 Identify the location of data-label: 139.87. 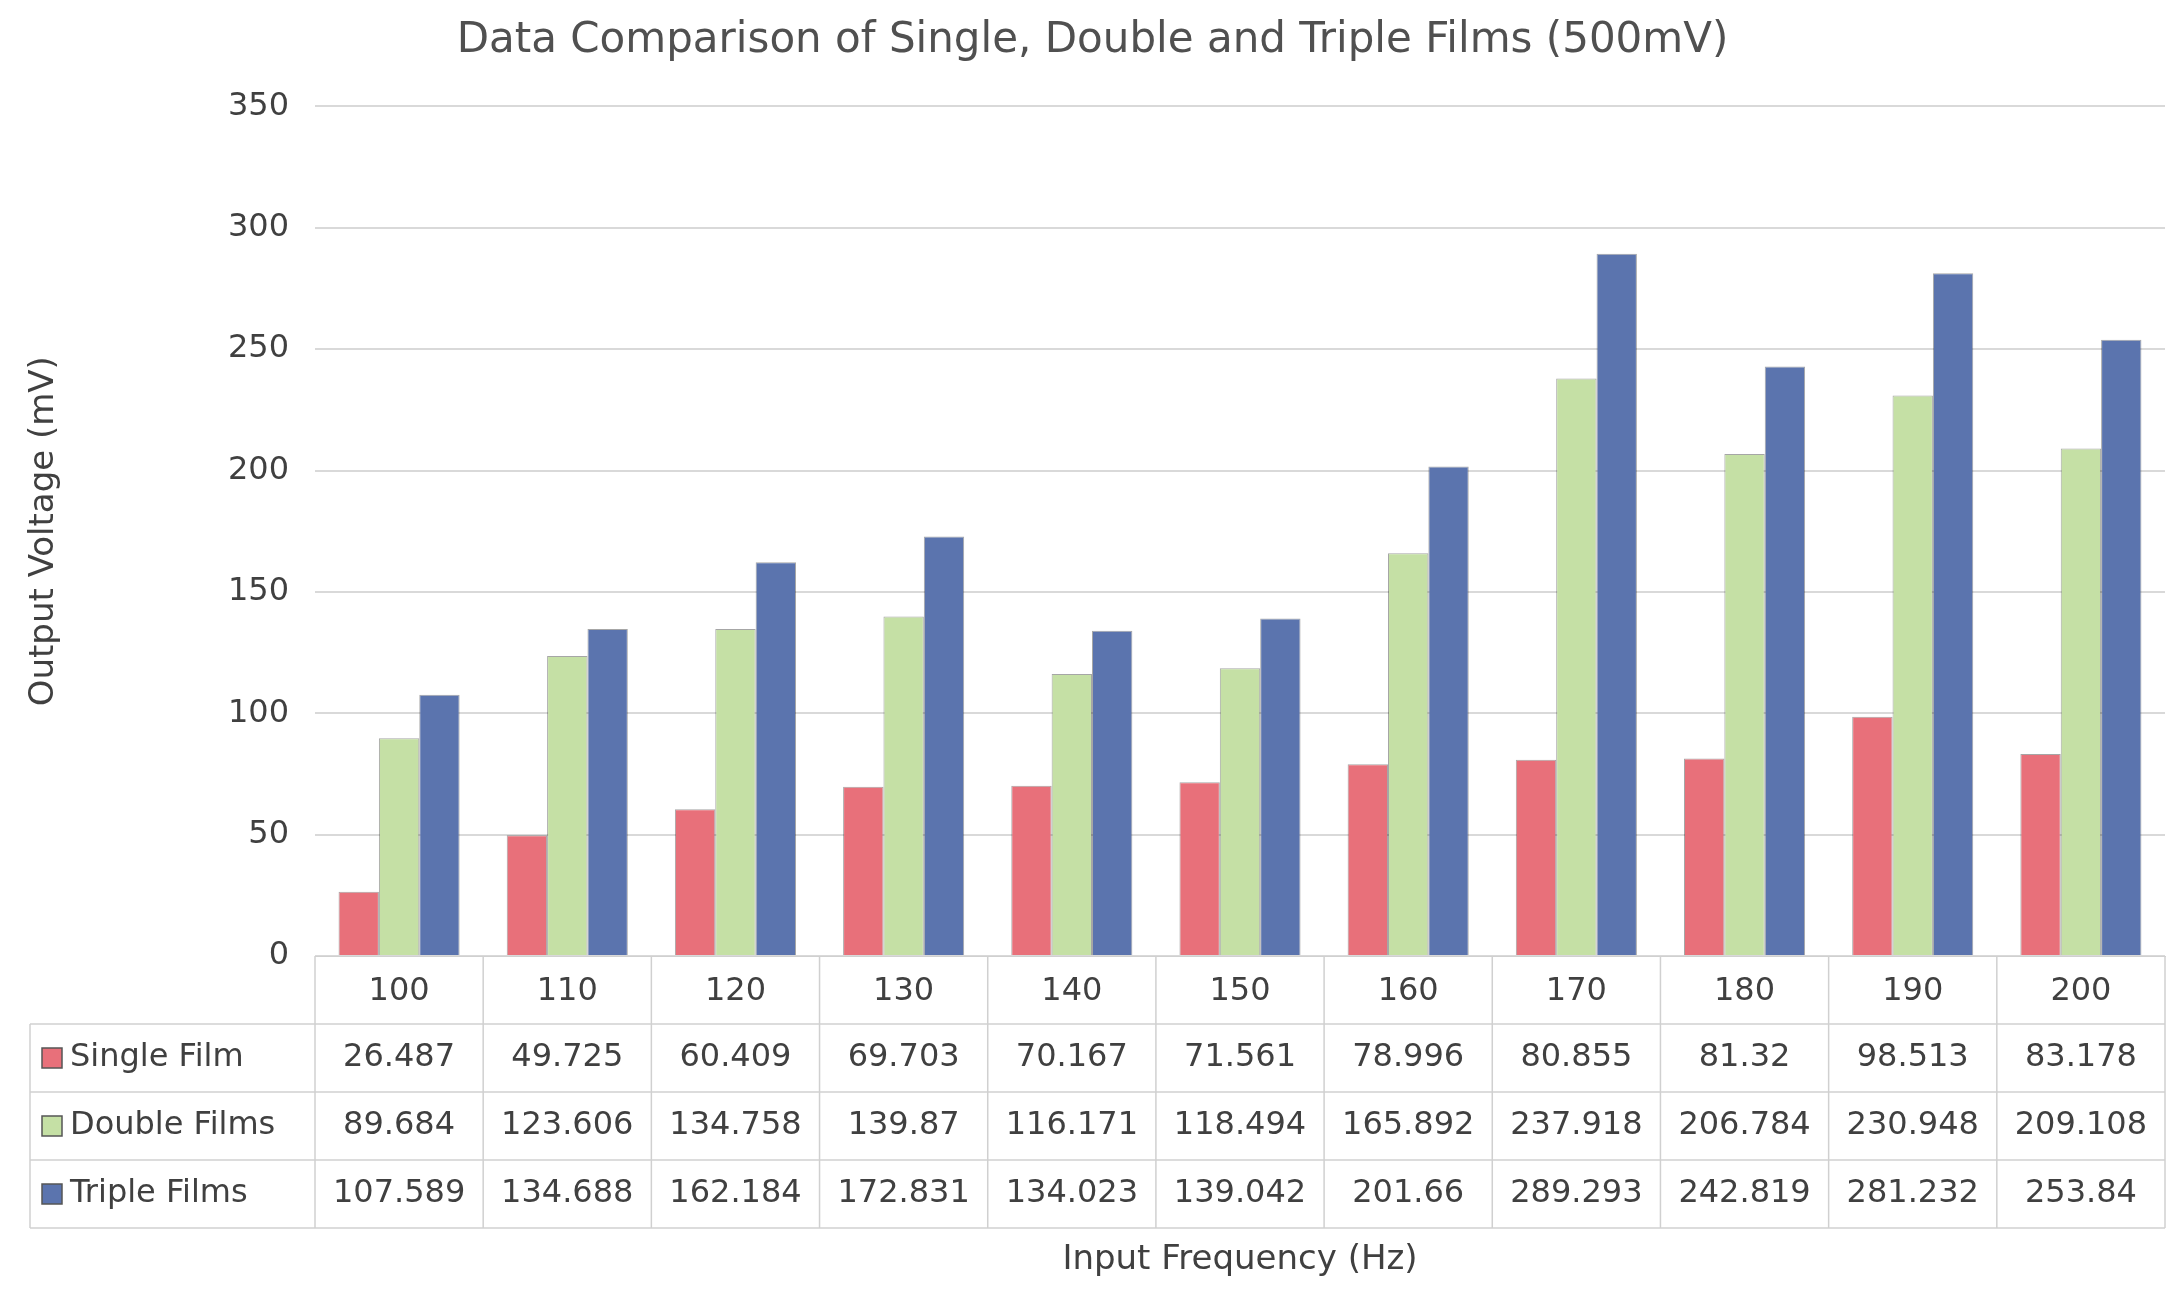
(903, 1123).